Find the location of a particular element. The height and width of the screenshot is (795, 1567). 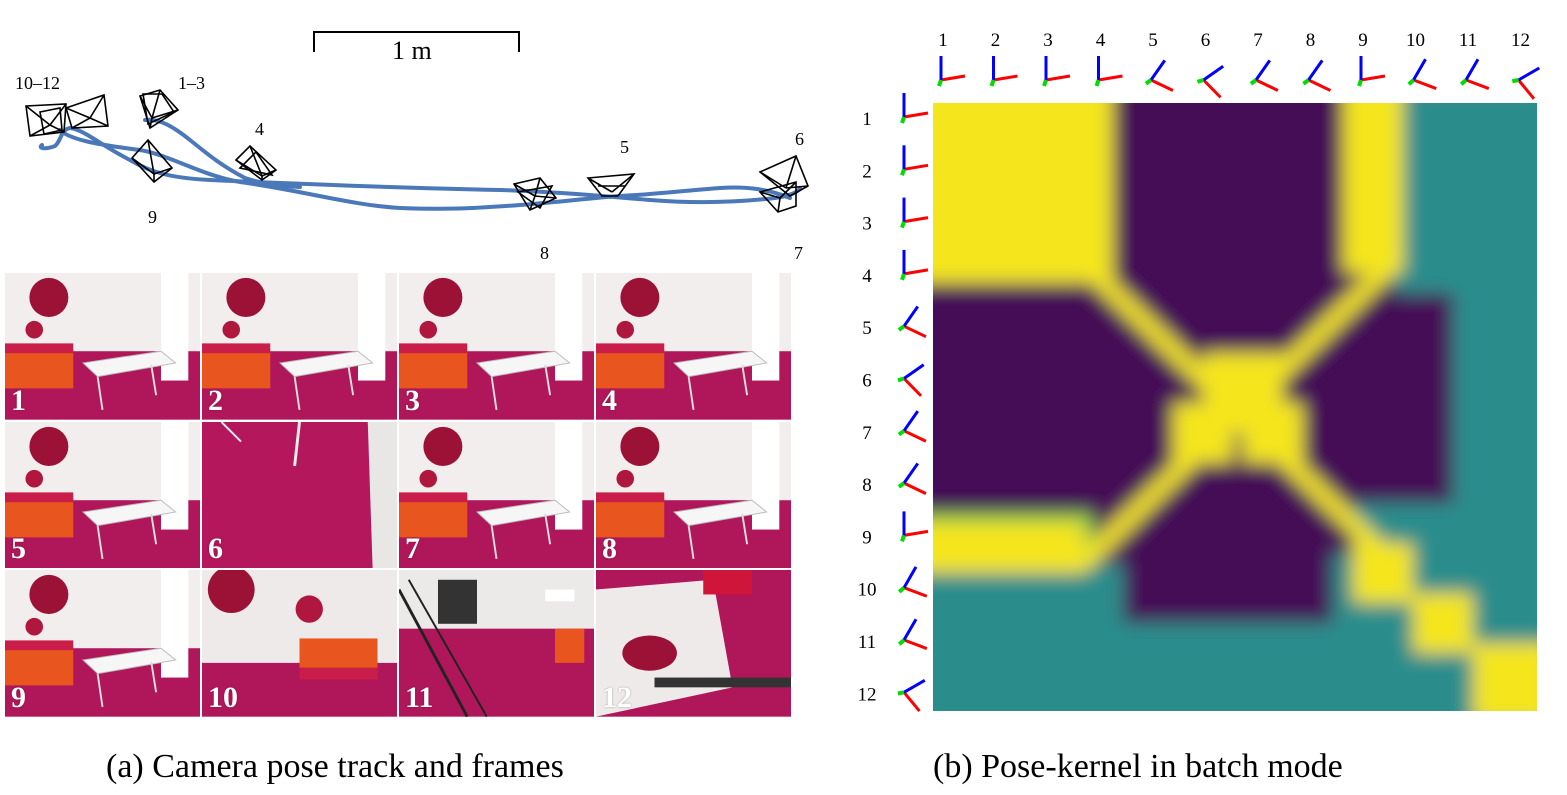

left-axis-label-9: 9 is located at coordinates (867, 537).